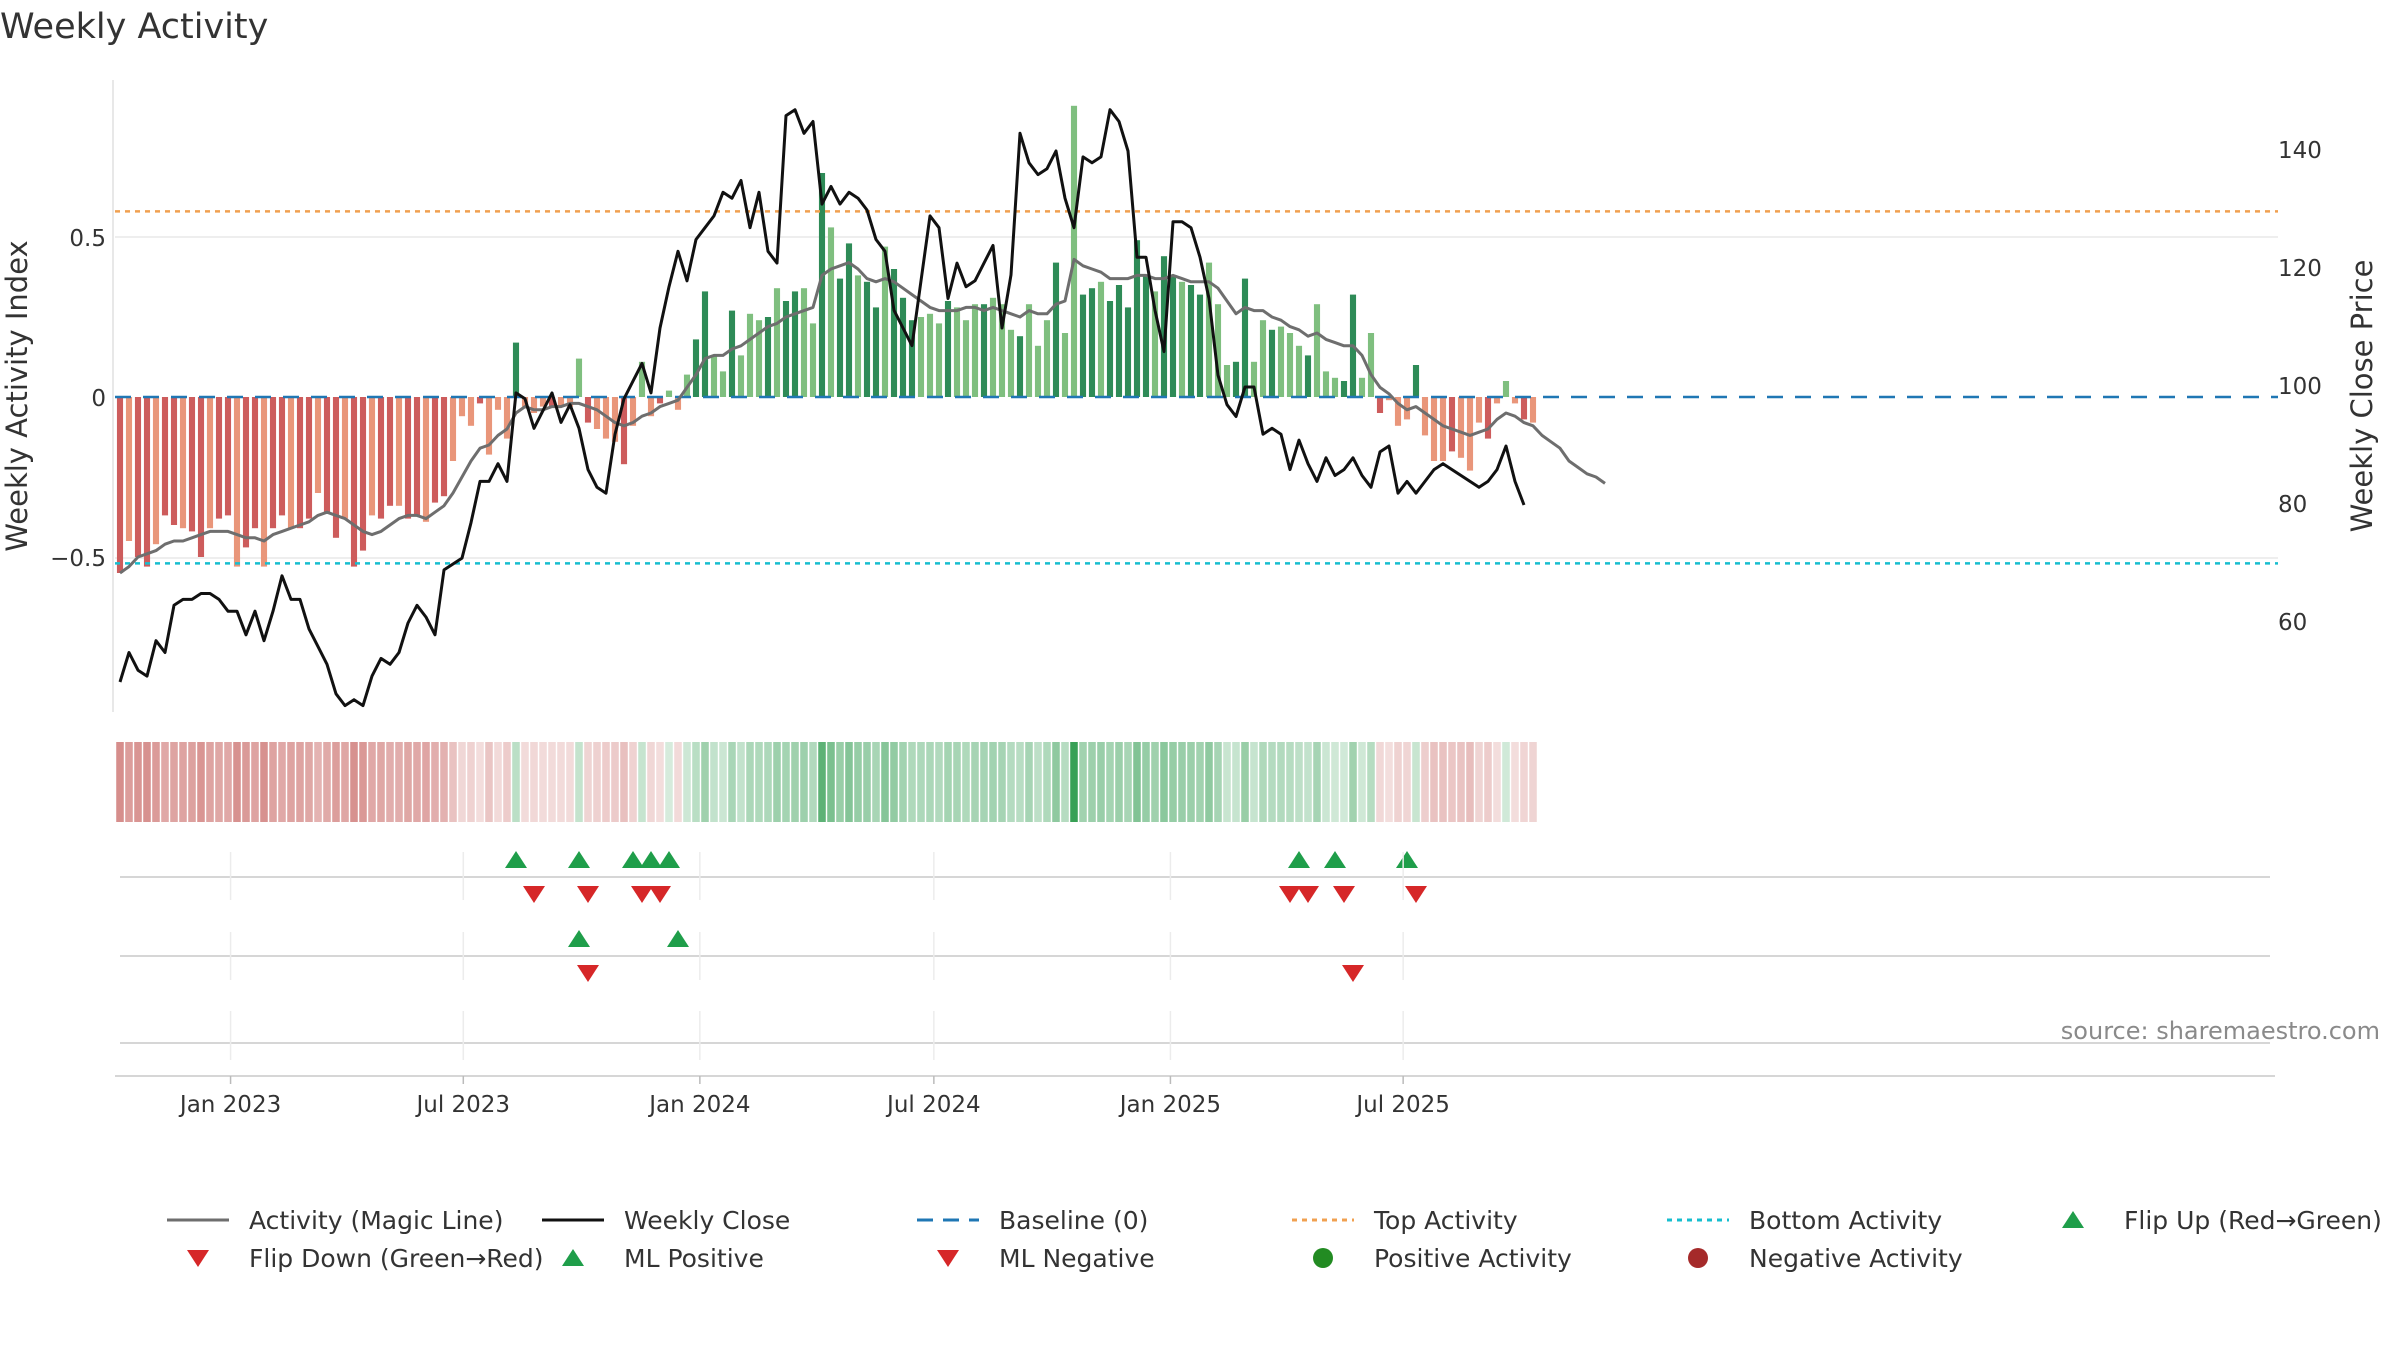 The width and height of the screenshot is (2400, 1350). I want to click on right-tick-label: 80, so click(2292, 505).